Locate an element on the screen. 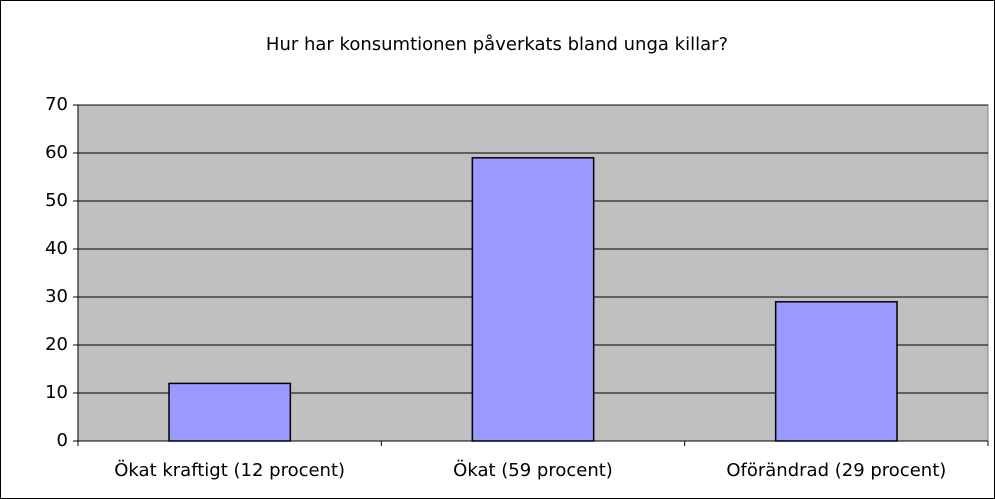 The image size is (995, 499). x-tick-label: Oförändrad (29 procent) is located at coordinates (836, 470).